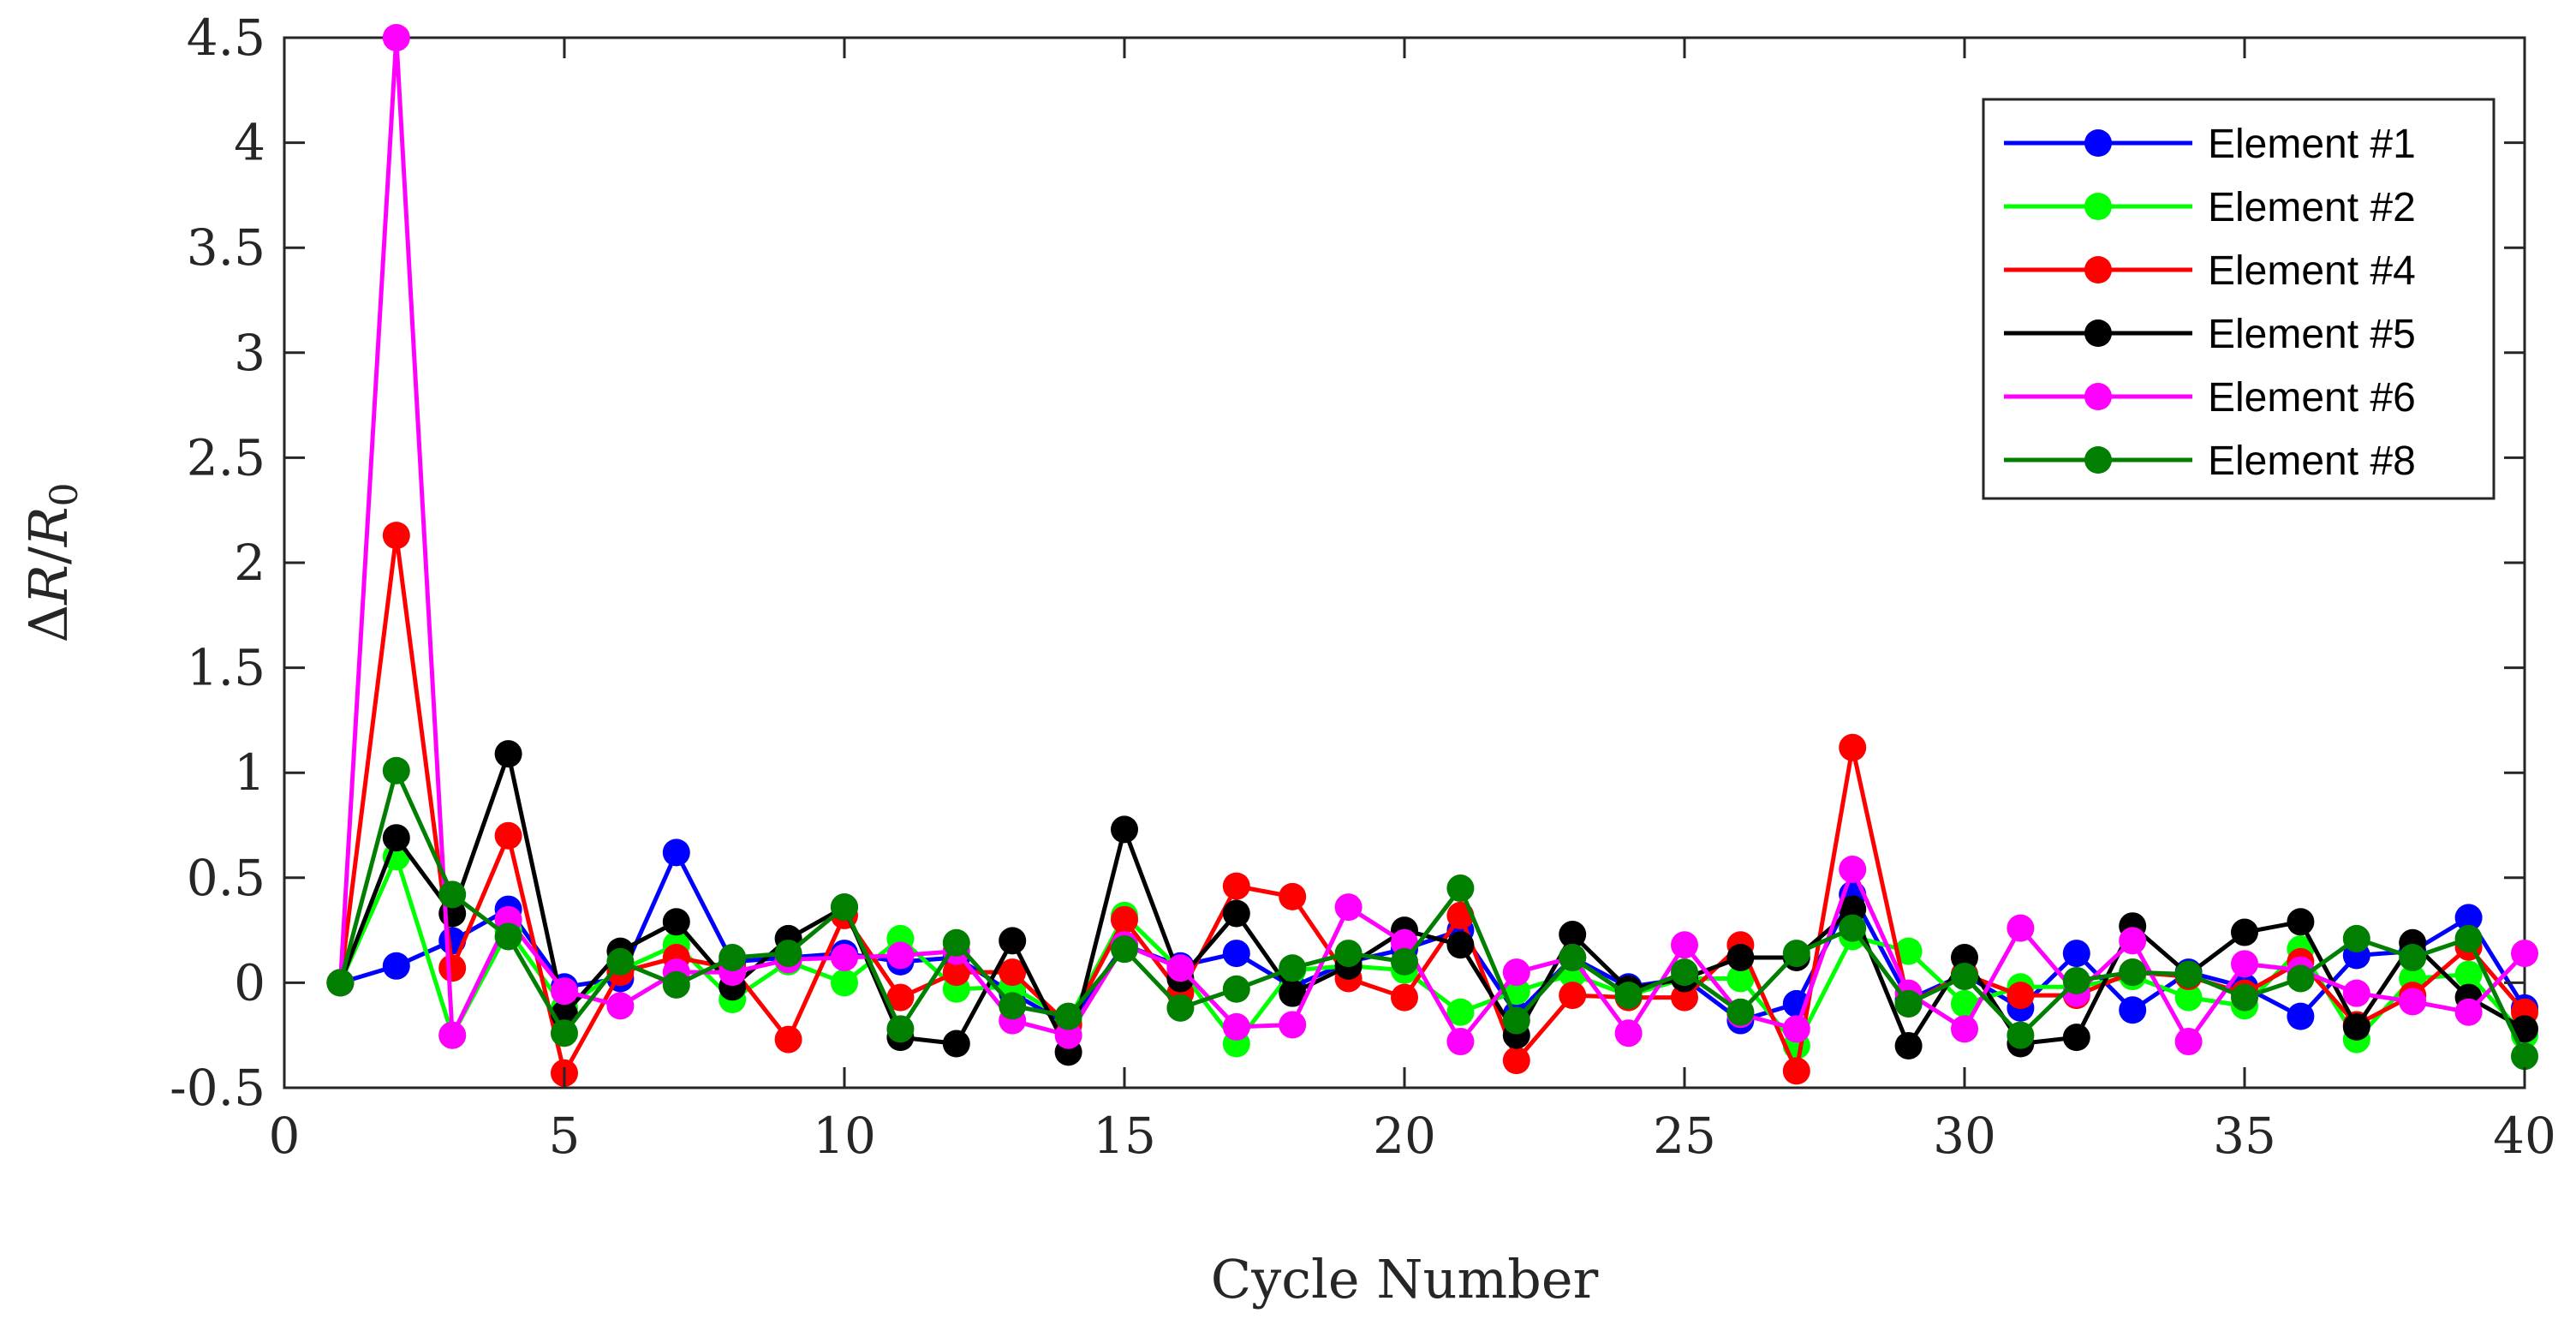  What do you see at coordinates (48, 585) in the screenshot?
I see `y-axis-title-var: R` at bounding box center [48, 585].